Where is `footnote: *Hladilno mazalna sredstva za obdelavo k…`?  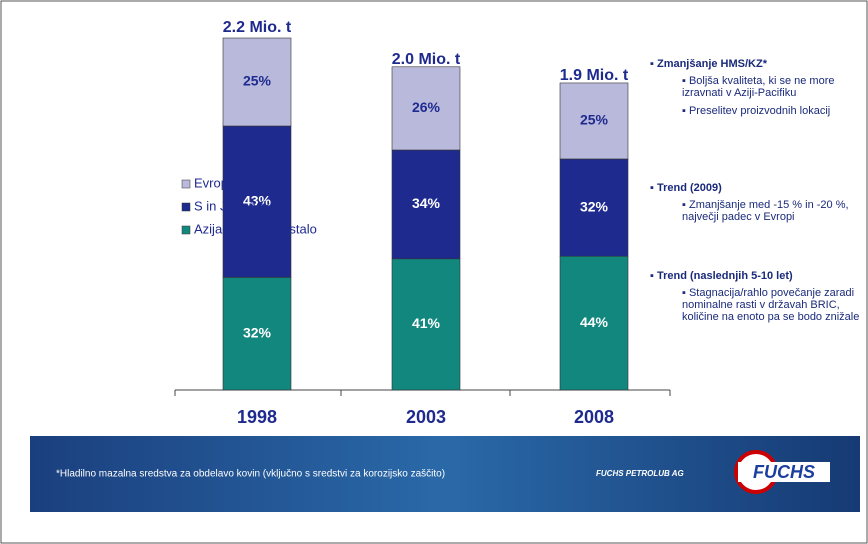 footnote: *Hladilno mazalna sredstva za obdelavo k… is located at coordinates (250, 474).